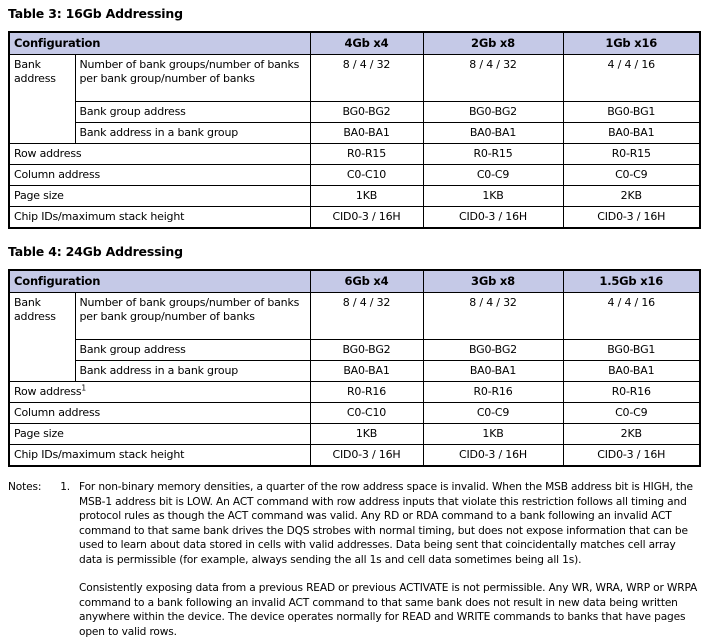 This screenshot has height=643, width=709. I want to click on notes-label-text: Notes:, so click(25, 487).